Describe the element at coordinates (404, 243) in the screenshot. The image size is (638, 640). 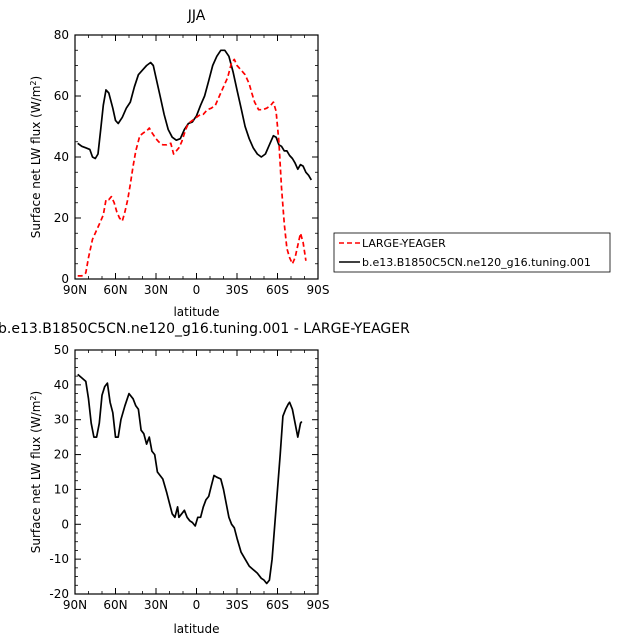
I see `legend-label-large-yeager: LARGE-YEAGER` at that location.